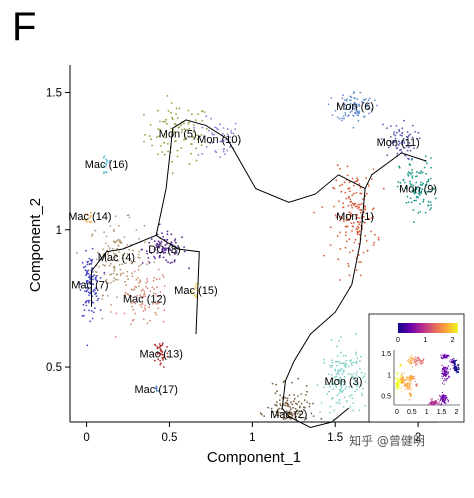 The width and height of the screenshot is (474, 498). What do you see at coordinates (386, 354) in the screenshot?
I see `inset-y-tick-label: 1.5` at bounding box center [386, 354].